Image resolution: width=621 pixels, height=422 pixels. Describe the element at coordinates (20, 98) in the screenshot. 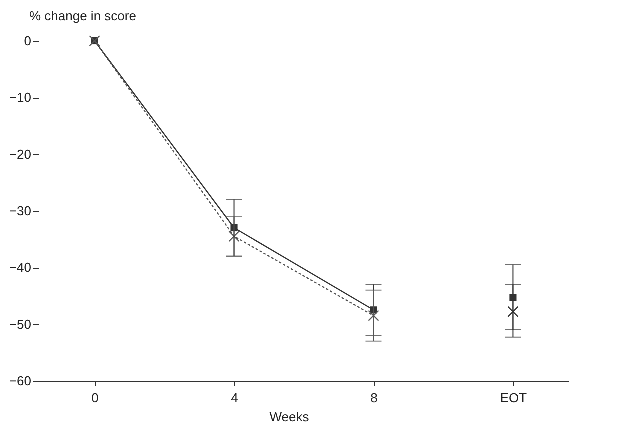

I see `y-tick-label: −10` at that location.